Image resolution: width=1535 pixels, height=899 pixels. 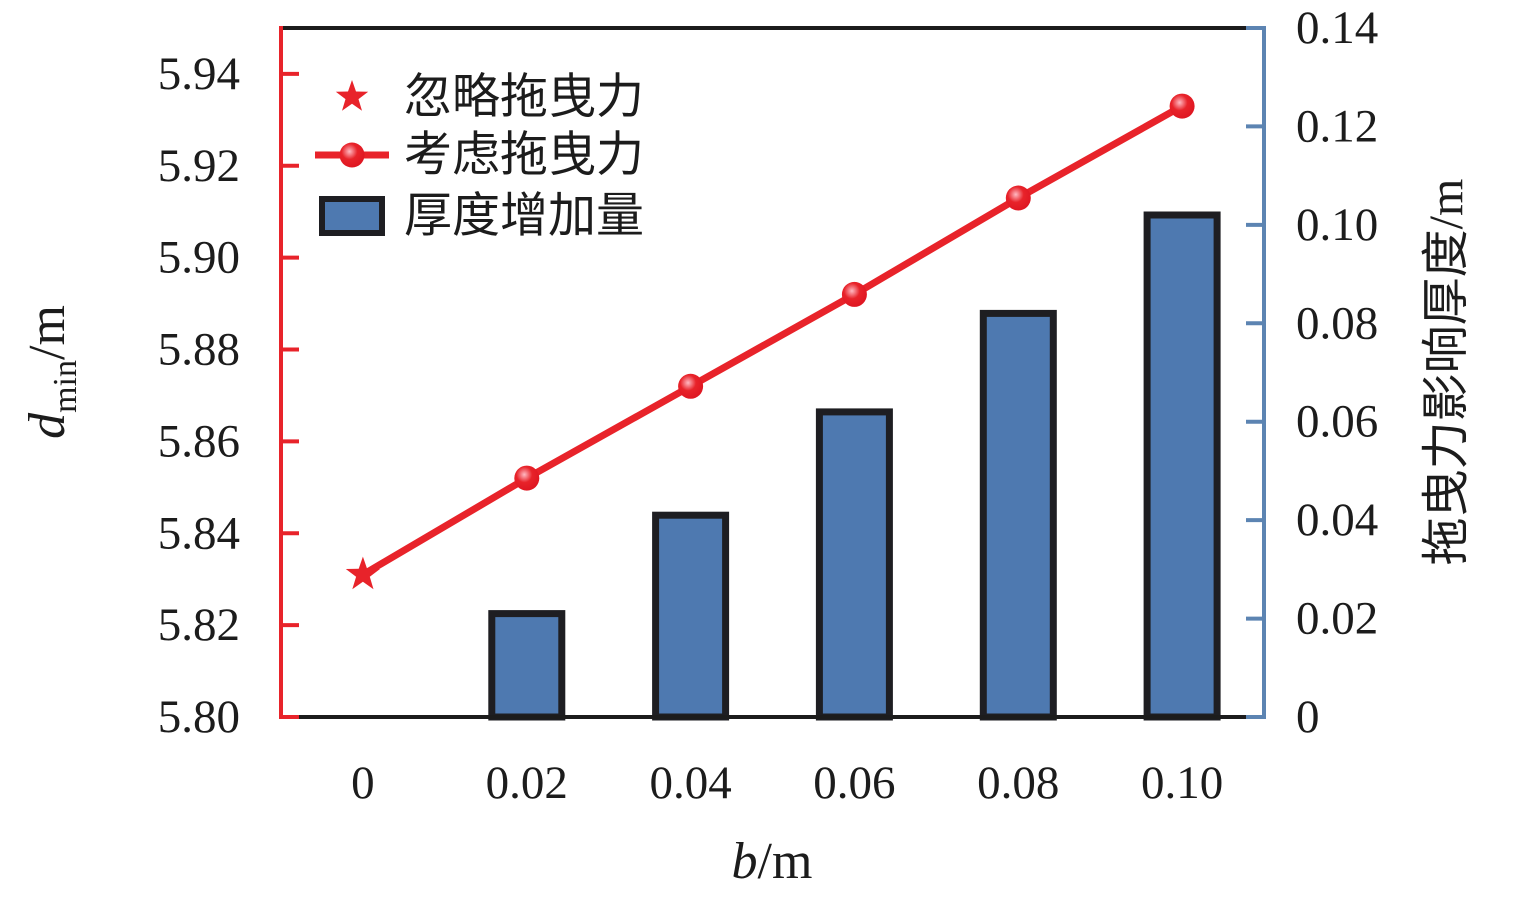 I want to click on left-tick-label: 5.84, so click(x=199, y=533).